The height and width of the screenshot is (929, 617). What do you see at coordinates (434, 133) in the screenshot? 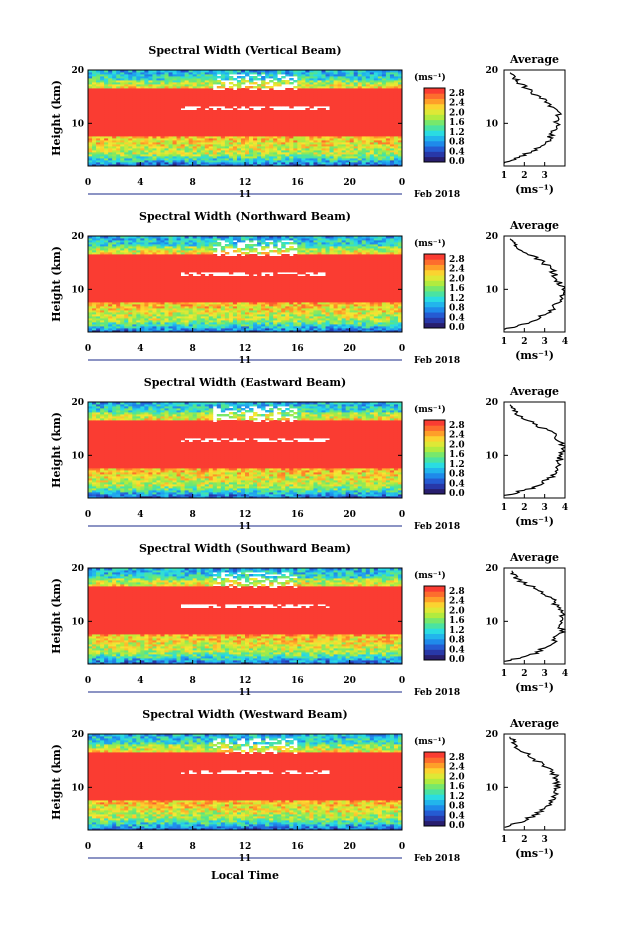
I see `colorbar-segment` at bounding box center [434, 133].